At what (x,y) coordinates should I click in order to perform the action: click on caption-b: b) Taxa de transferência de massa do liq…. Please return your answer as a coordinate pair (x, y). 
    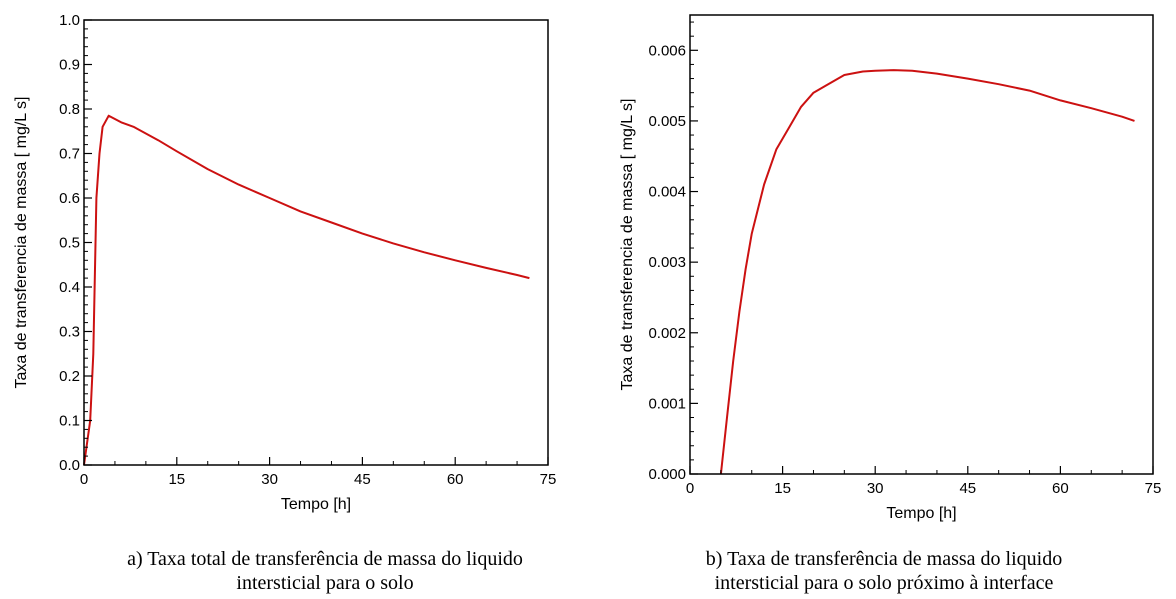
    Looking at the image, I should click on (884, 571).